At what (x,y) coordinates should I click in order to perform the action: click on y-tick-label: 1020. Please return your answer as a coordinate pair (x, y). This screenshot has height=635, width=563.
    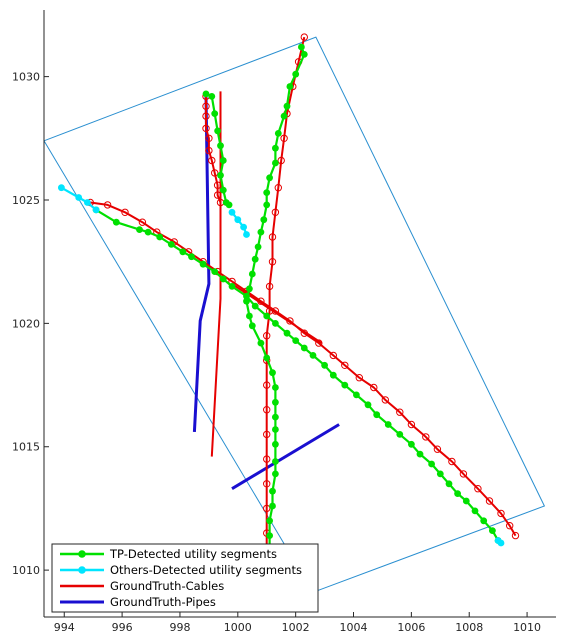
    Looking at the image, I should click on (26, 323).